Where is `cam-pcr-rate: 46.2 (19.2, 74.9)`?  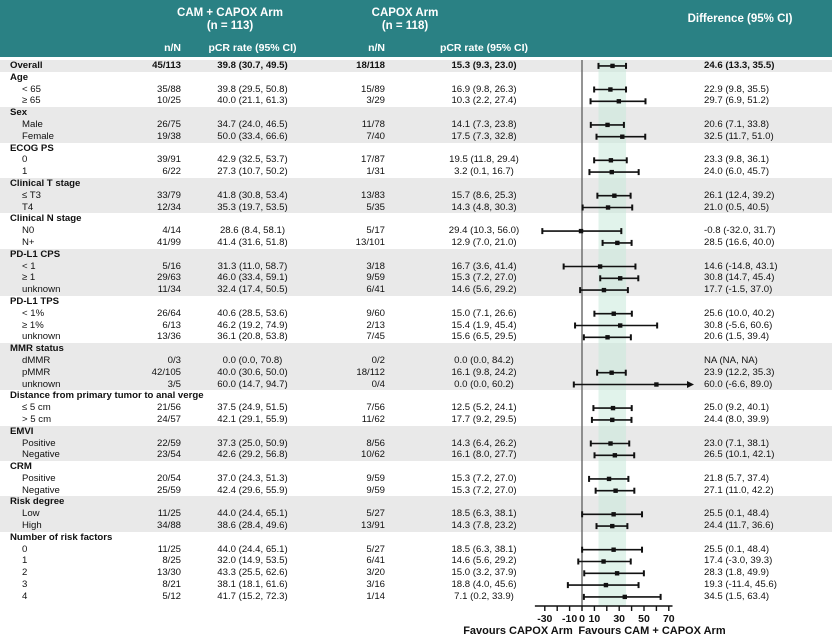 cam-pcr-rate: 46.2 (19.2, 74.9) is located at coordinates (252, 325).